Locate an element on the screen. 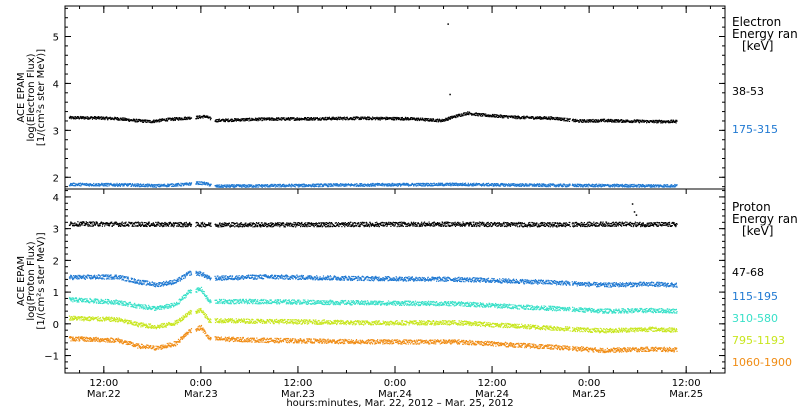 The width and height of the screenshot is (800, 410). y-axis-label: [1/(cm²s ster MeV)] is located at coordinates (41, 280).